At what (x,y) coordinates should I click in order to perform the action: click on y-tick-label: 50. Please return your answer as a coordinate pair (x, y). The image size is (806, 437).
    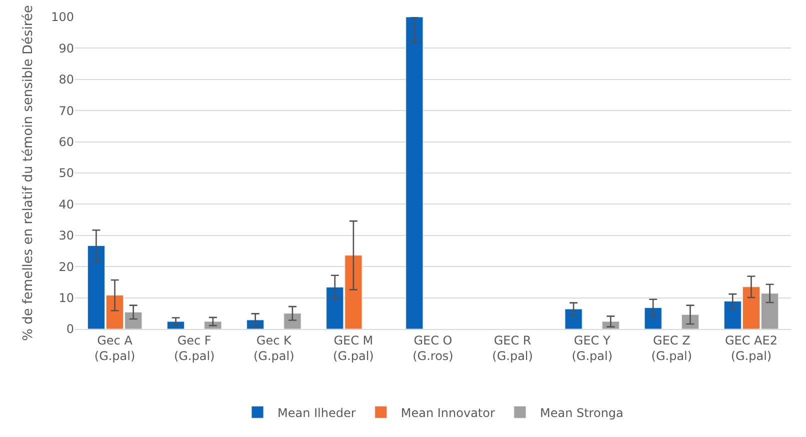
    Looking at the image, I should click on (66, 173).